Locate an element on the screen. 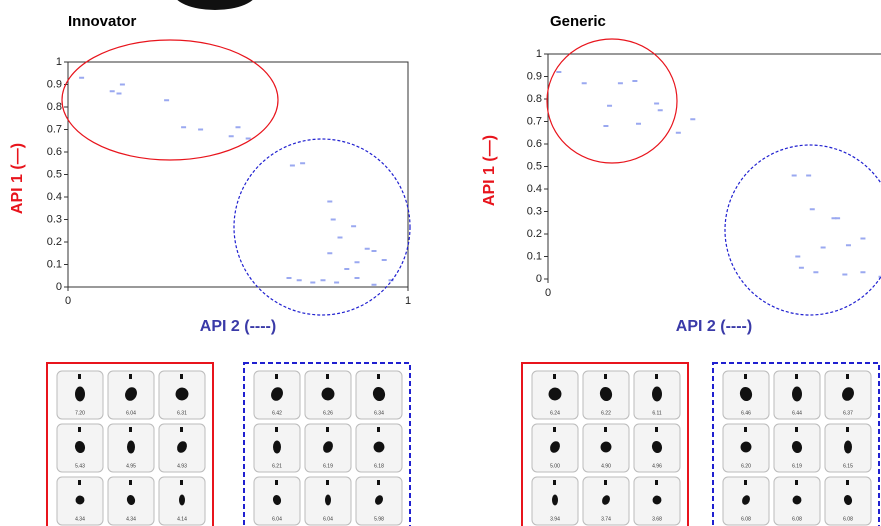  particle-size: 6.42 is located at coordinates (277, 413).